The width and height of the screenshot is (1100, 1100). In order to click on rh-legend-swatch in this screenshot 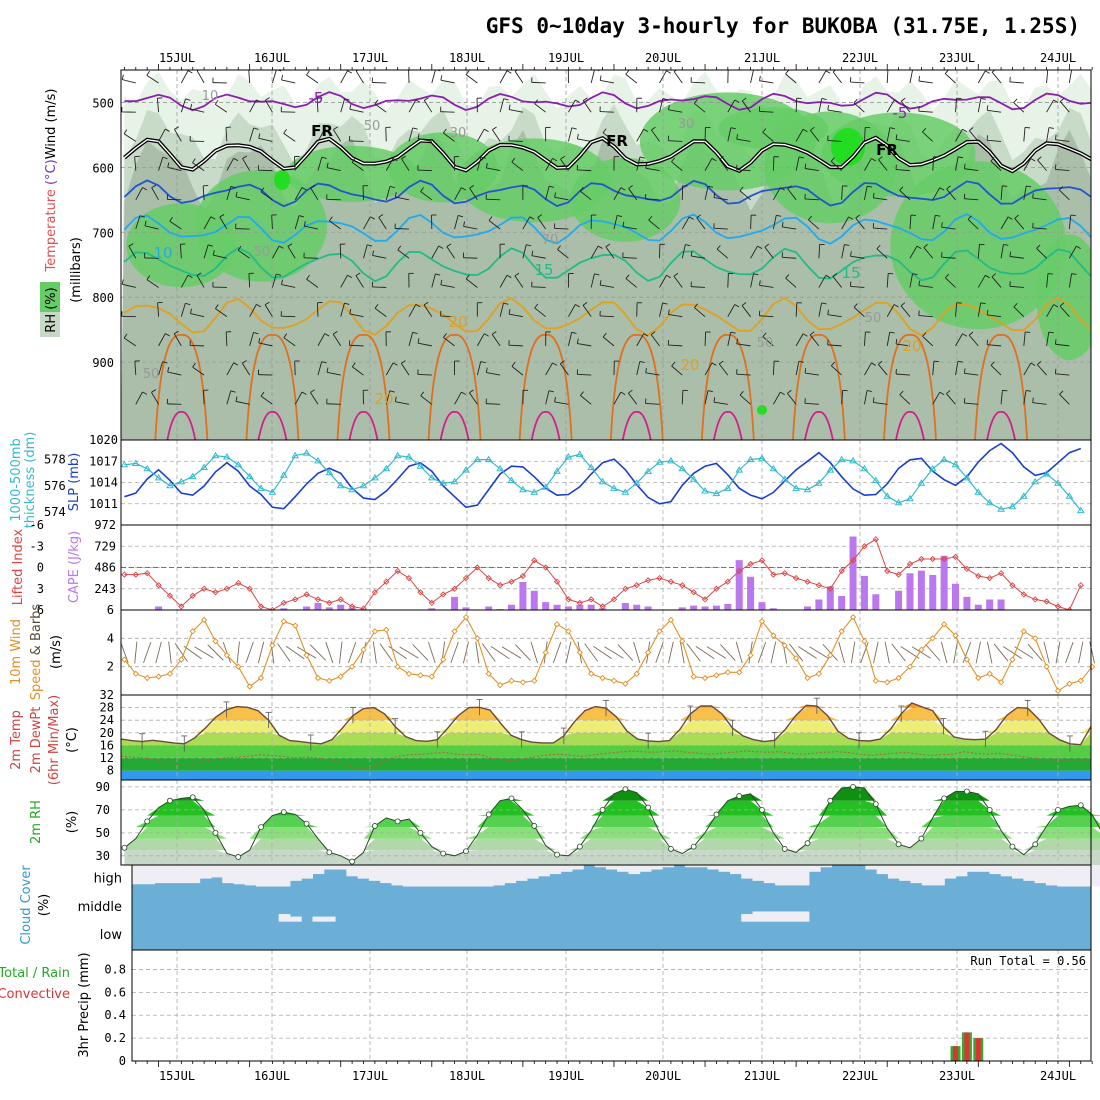, I will do `click(50, 297)`.